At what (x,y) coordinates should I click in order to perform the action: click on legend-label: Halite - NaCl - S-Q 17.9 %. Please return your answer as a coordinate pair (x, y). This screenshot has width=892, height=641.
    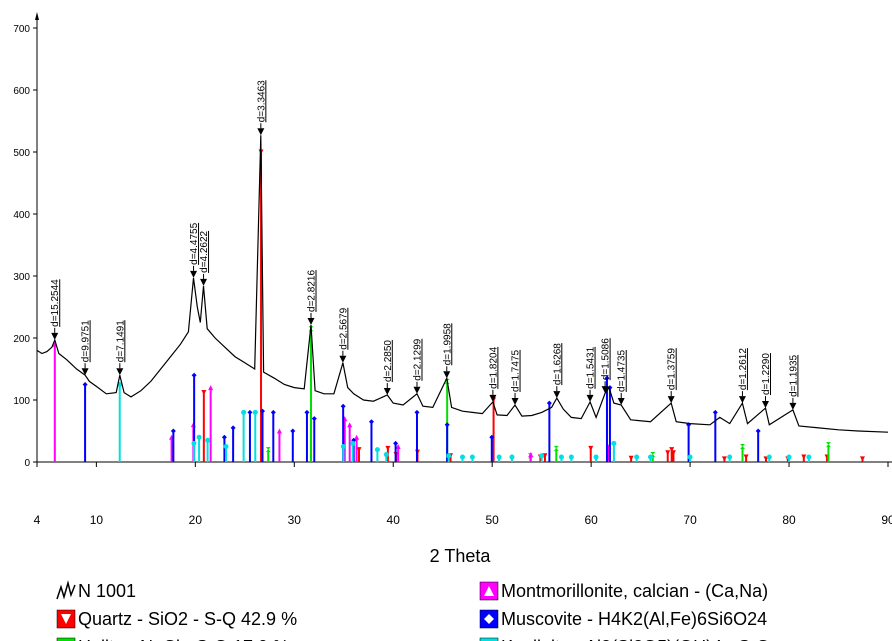
    Looking at the image, I should click on (183, 639).